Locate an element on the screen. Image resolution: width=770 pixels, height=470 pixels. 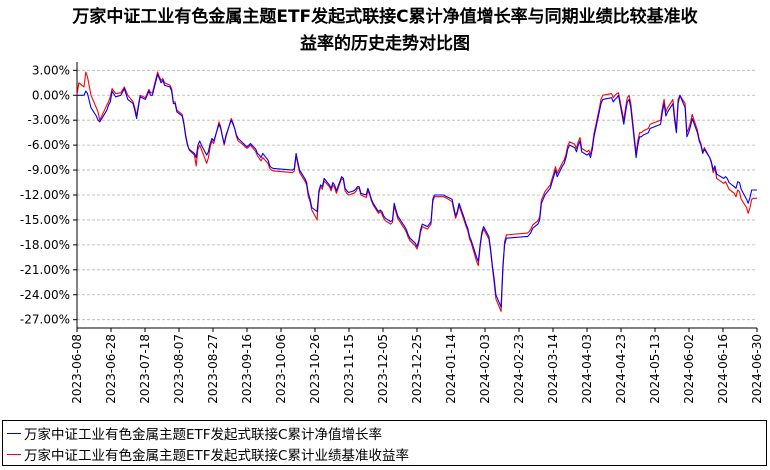
x-tick-label: 2024-04-03 is located at coordinates (587, 369).